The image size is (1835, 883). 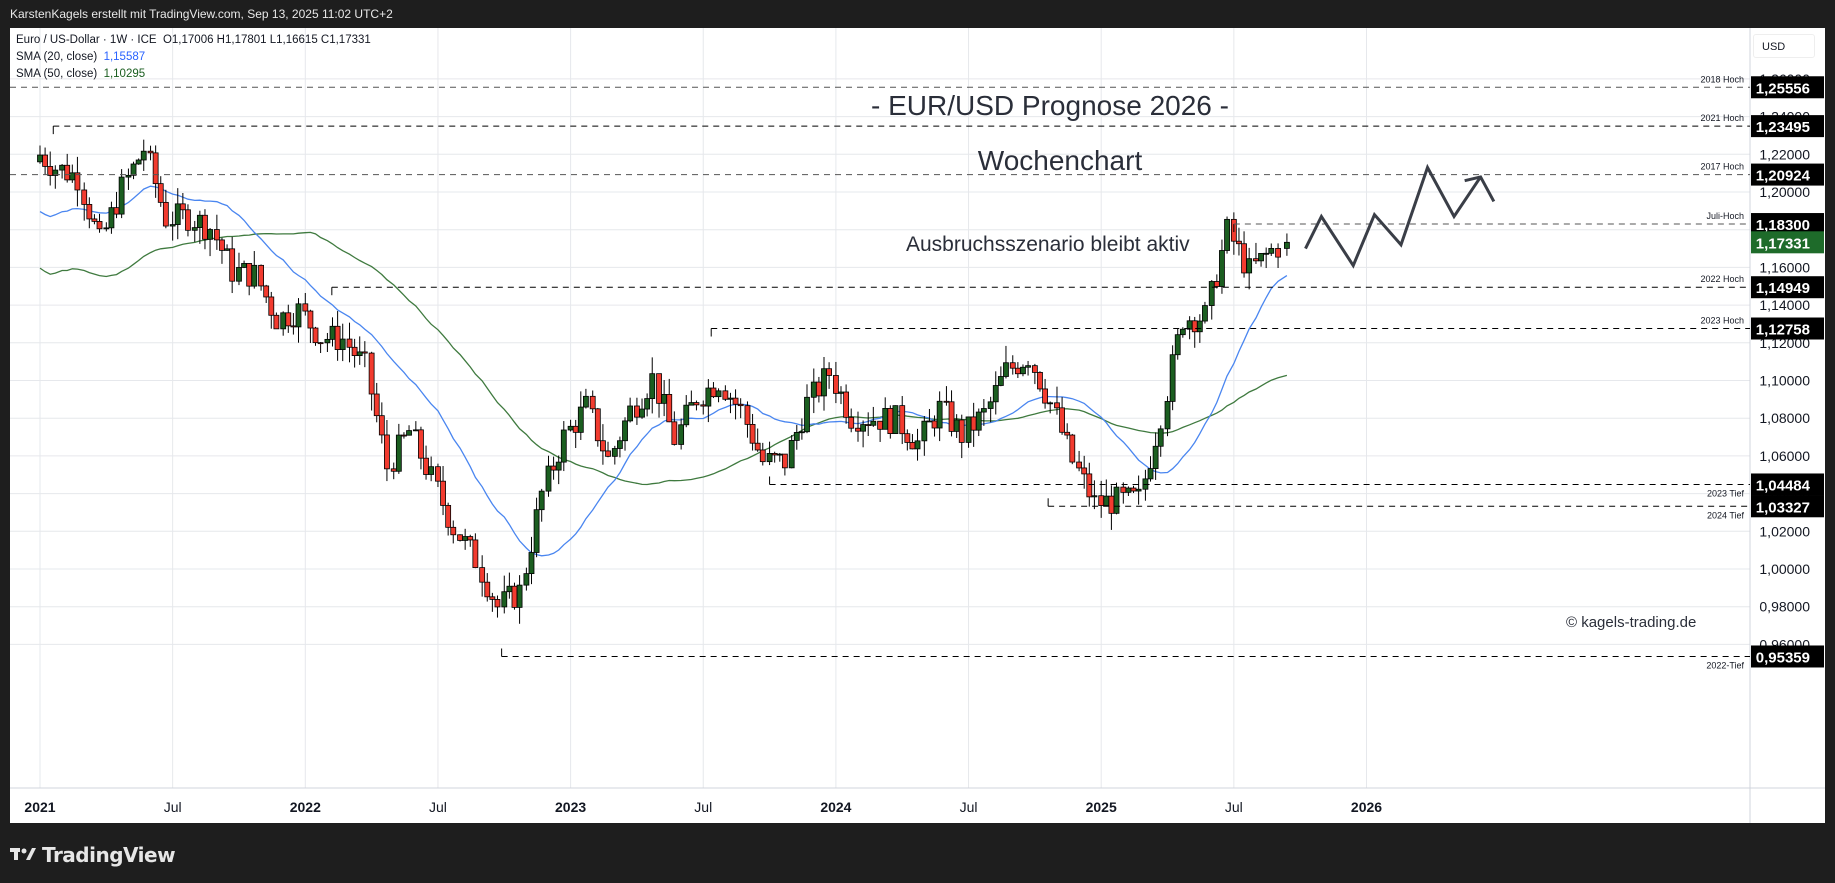 I want to click on svg-text: 1,10000, so click(x=1784, y=381).